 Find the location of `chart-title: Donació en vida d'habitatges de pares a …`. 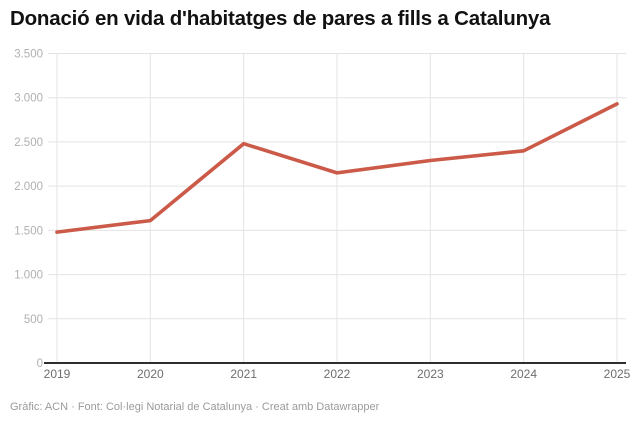

chart-title: Donació en vida d'habitatges de pares a … is located at coordinates (280, 18).